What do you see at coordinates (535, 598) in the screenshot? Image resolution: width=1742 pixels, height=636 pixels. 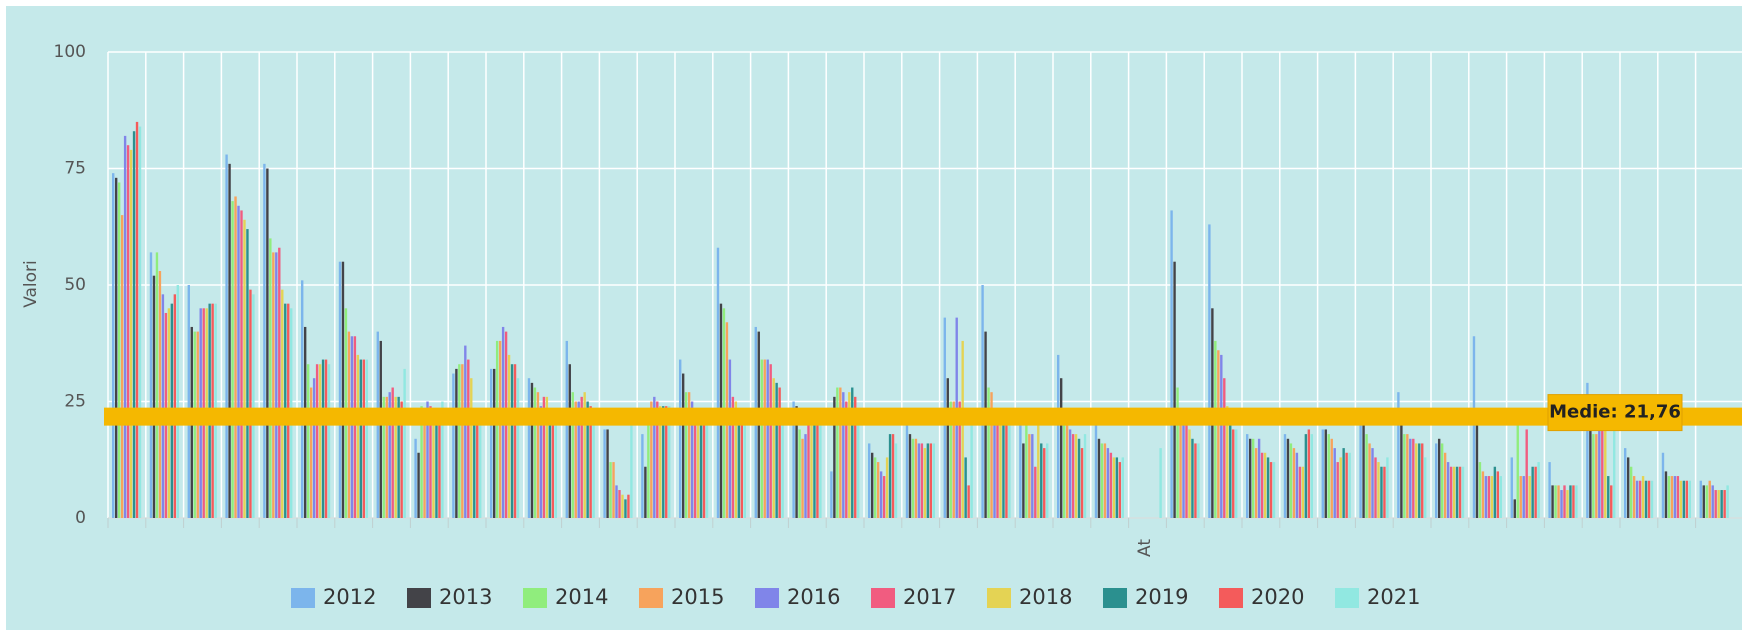 I see `legend-swatch` at bounding box center [535, 598].